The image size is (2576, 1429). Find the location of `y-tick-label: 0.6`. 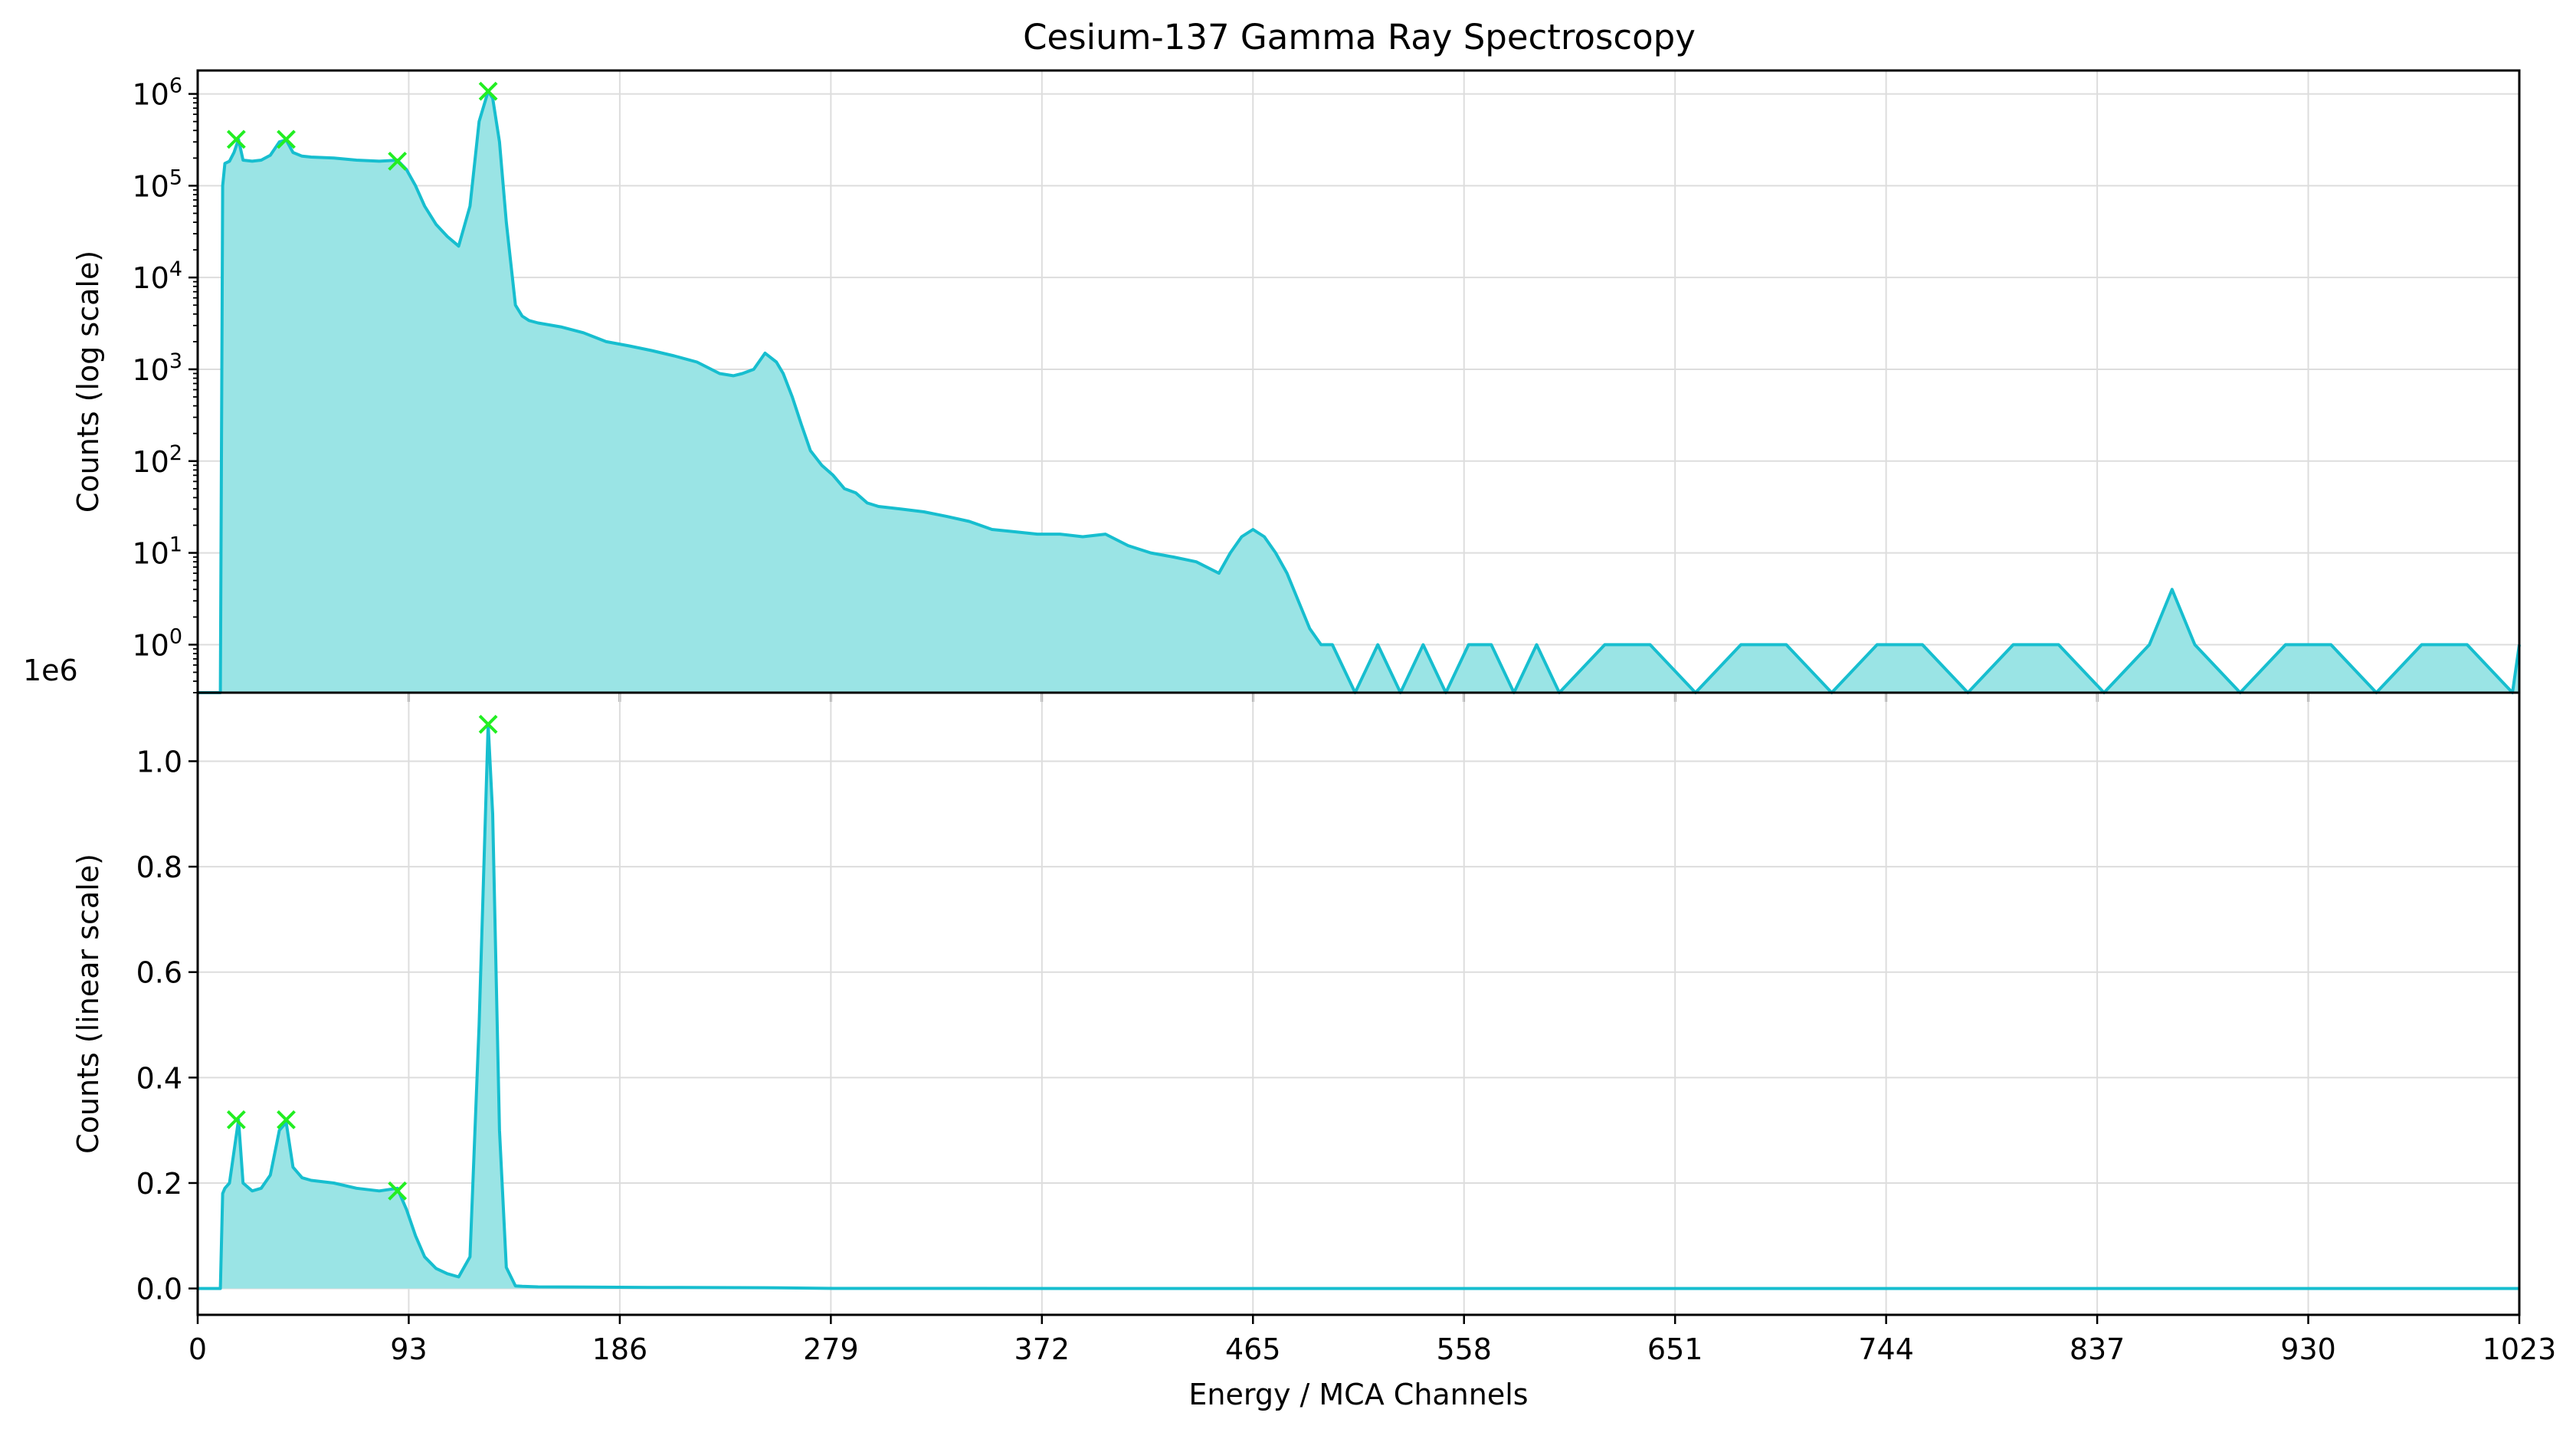

y-tick-label: 0.6 is located at coordinates (159, 973).